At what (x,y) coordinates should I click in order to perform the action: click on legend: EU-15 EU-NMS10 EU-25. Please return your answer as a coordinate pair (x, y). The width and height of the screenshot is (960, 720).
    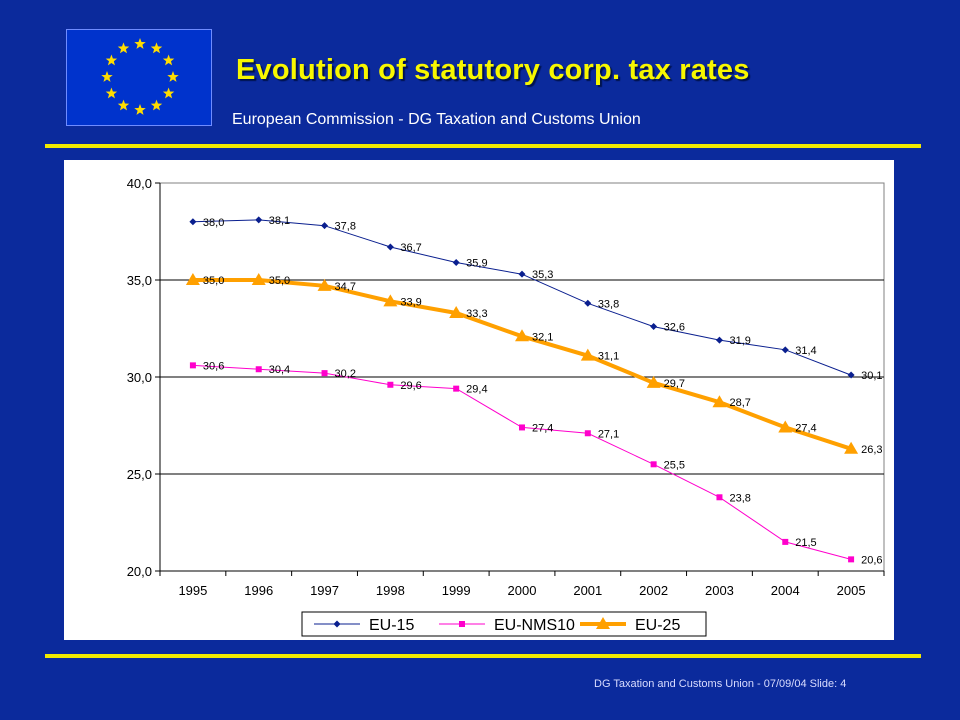
    Looking at the image, I should click on (504, 624).